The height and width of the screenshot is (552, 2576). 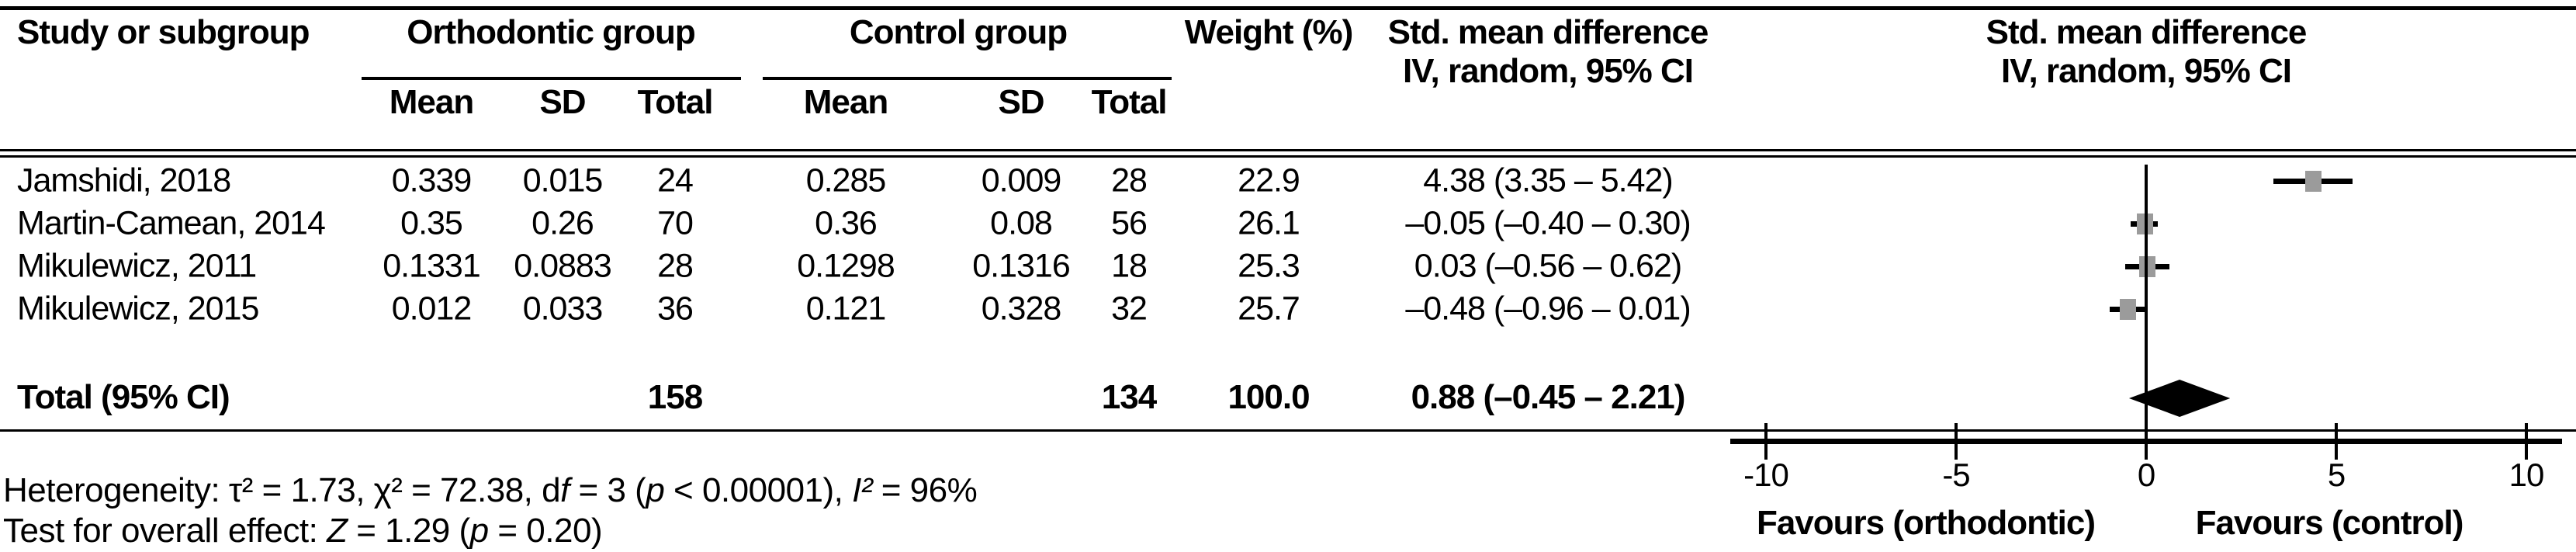 I want to click on ortho-sd-cell: 0.015, so click(x=563, y=180).